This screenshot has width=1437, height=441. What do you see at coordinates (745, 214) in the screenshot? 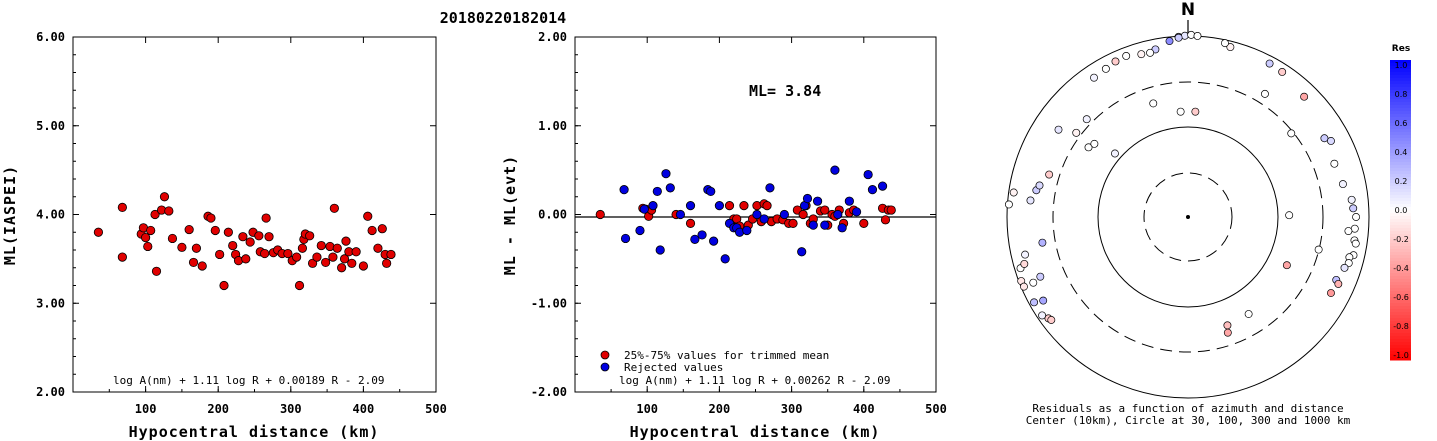
I see `mid-data-points` at bounding box center [745, 214].